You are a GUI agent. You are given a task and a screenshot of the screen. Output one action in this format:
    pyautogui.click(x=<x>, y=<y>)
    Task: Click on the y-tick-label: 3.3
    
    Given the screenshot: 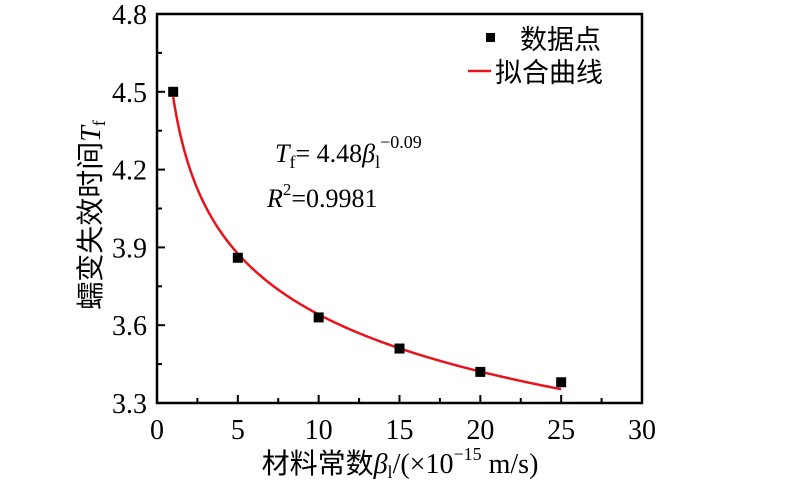 What is the action you would take?
    pyautogui.click(x=129, y=404)
    